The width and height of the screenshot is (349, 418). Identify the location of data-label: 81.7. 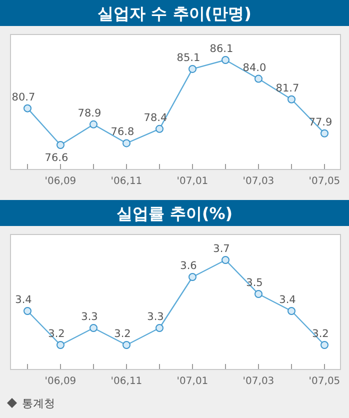
(288, 88).